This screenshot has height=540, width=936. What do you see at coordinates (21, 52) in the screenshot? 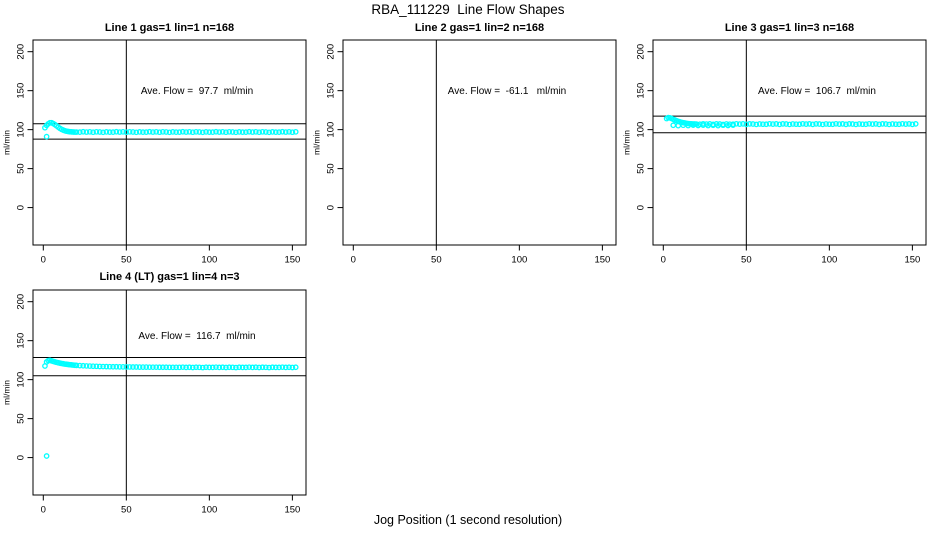
I see `y-tick-label: 200` at bounding box center [21, 52].